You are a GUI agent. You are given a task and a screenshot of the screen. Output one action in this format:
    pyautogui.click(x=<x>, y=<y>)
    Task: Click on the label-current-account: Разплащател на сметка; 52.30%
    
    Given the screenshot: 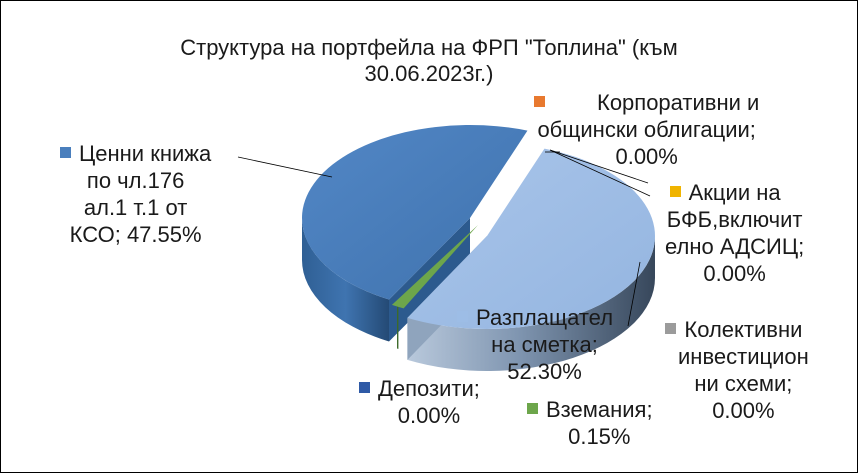 What is the action you would take?
    pyautogui.click(x=535, y=344)
    